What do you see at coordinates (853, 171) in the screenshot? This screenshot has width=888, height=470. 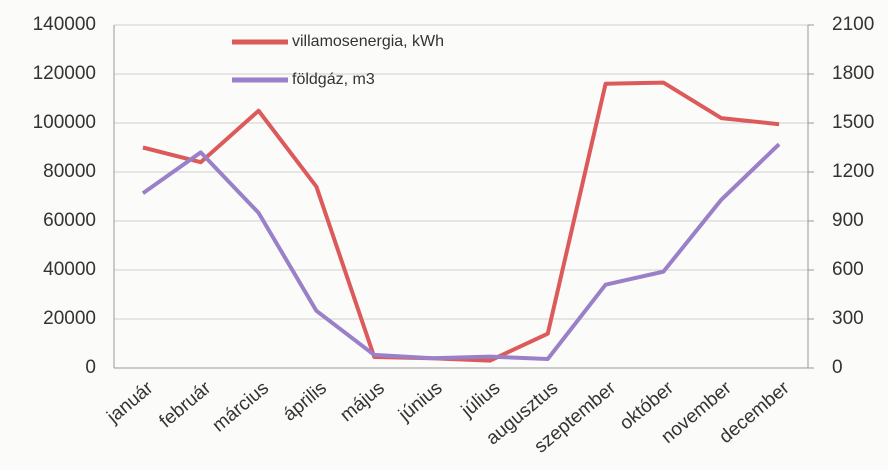 I see `y2-tick-label: 1200` at bounding box center [853, 171].